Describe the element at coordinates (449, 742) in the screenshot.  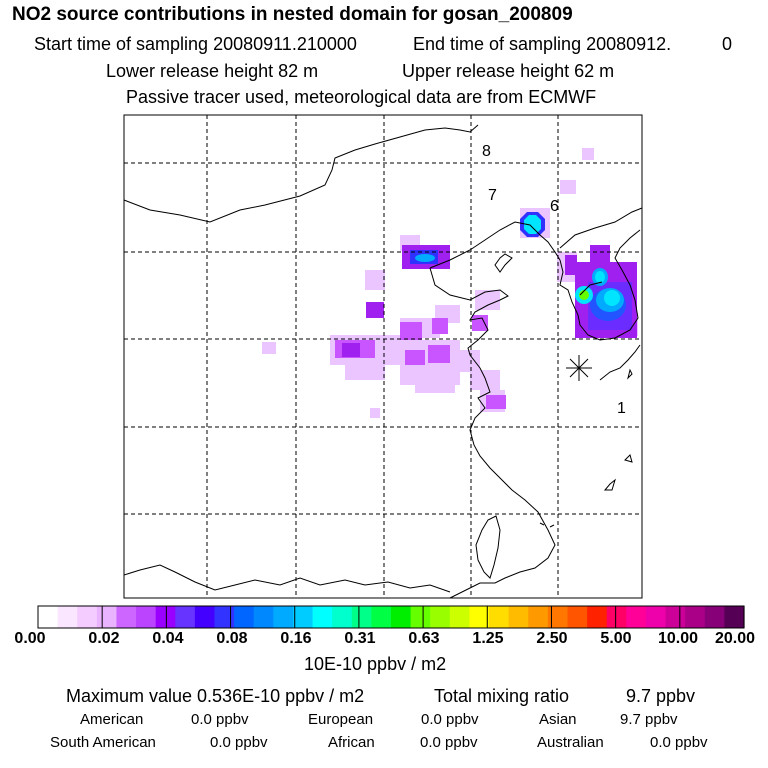
I see `region-value-african: 0.0 ppbv` at that location.